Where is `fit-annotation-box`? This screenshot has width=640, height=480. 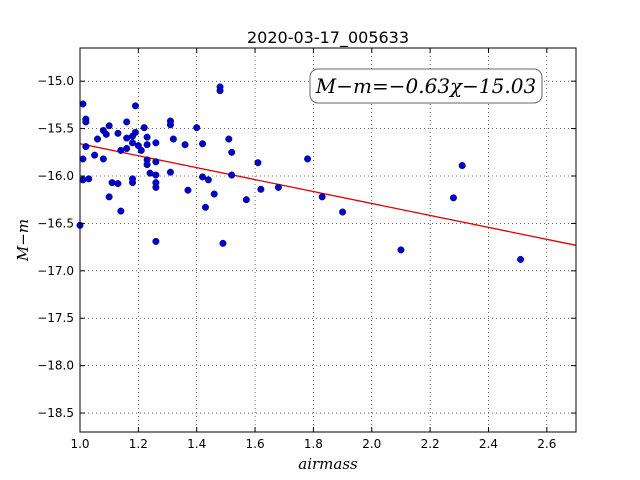
fit-annotation-box is located at coordinates (426, 86).